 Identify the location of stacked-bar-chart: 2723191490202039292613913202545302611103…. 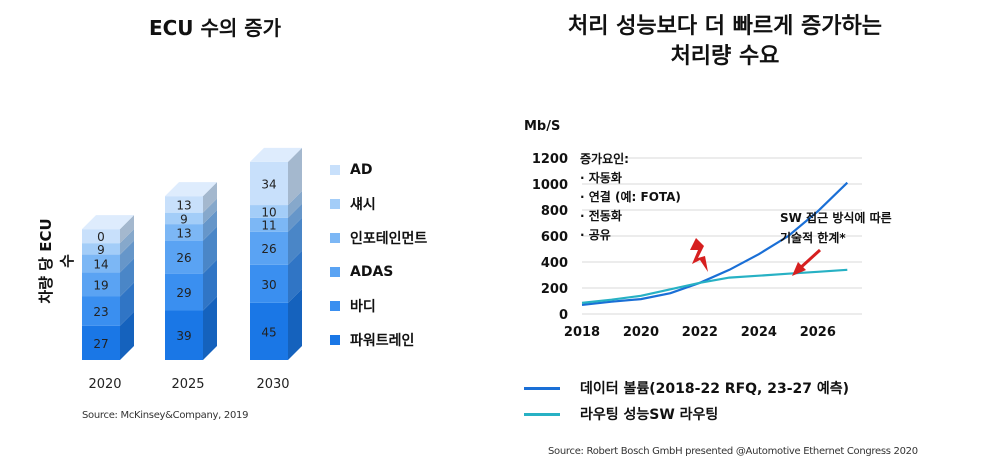
(192, 269).